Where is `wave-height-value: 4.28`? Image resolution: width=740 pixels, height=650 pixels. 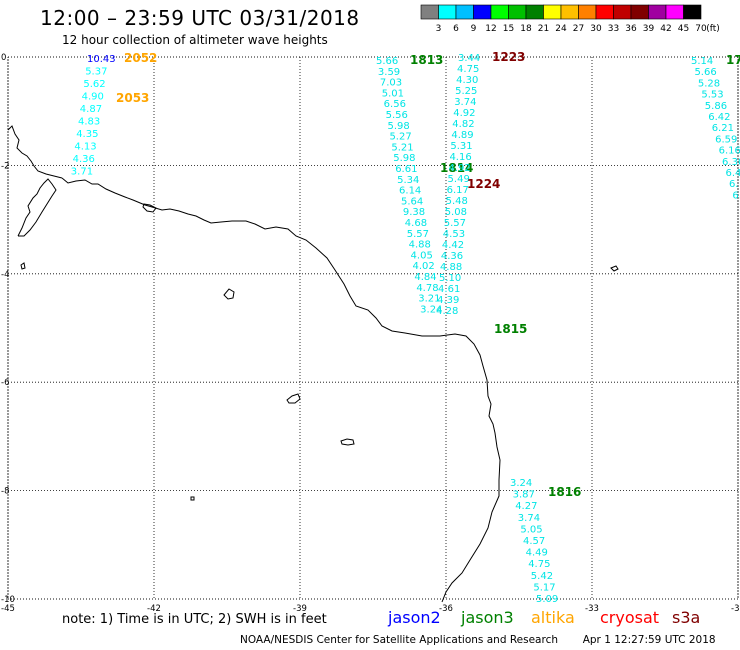
wave-height-value: 4.28 is located at coordinates (447, 311).